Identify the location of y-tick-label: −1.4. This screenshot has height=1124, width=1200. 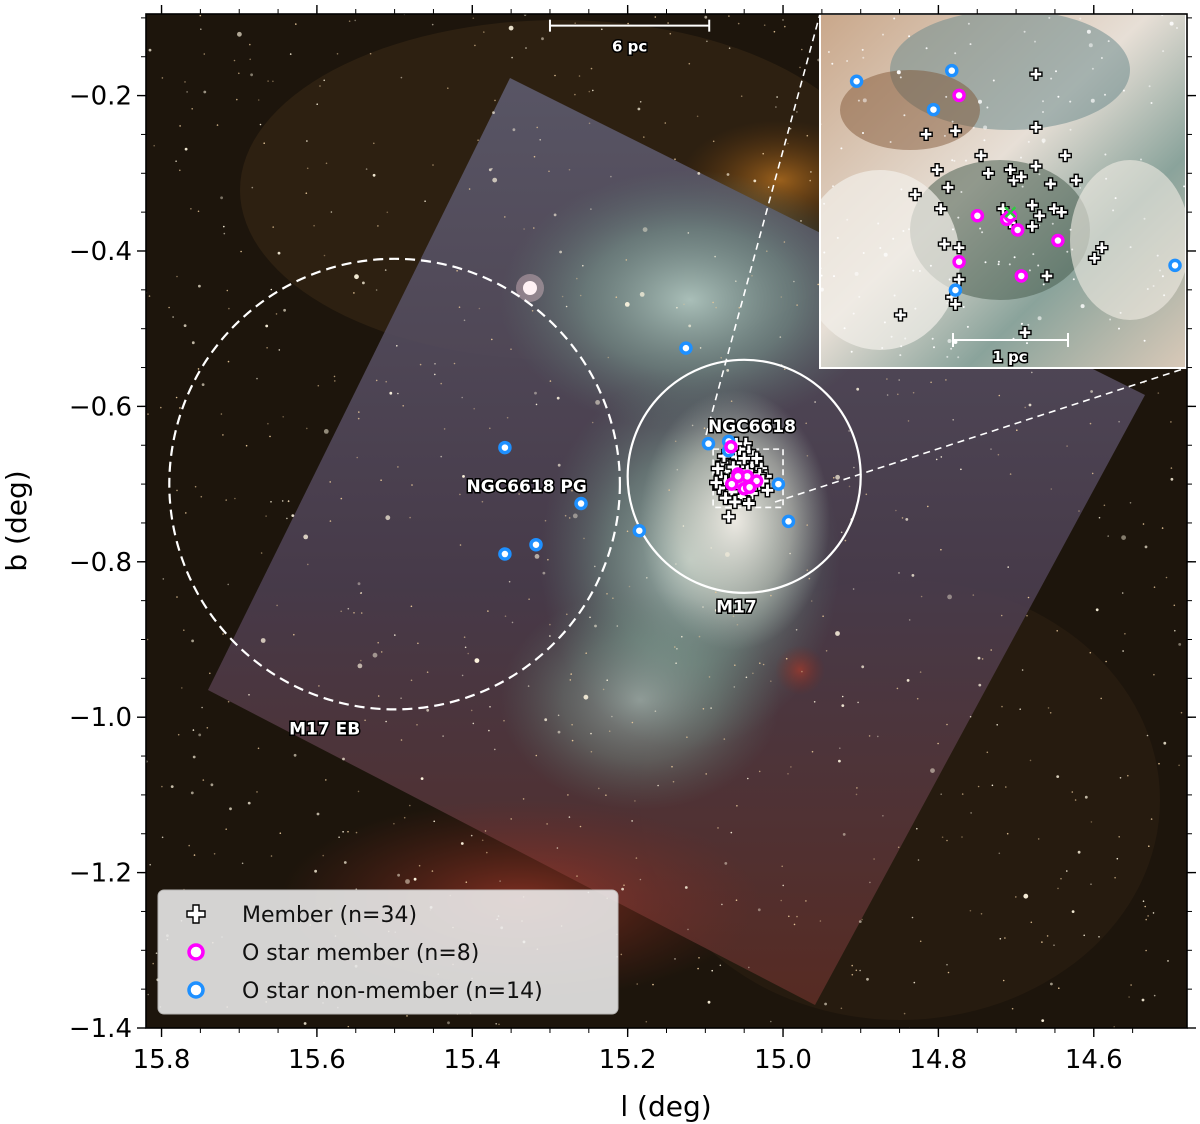
(100, 1029).